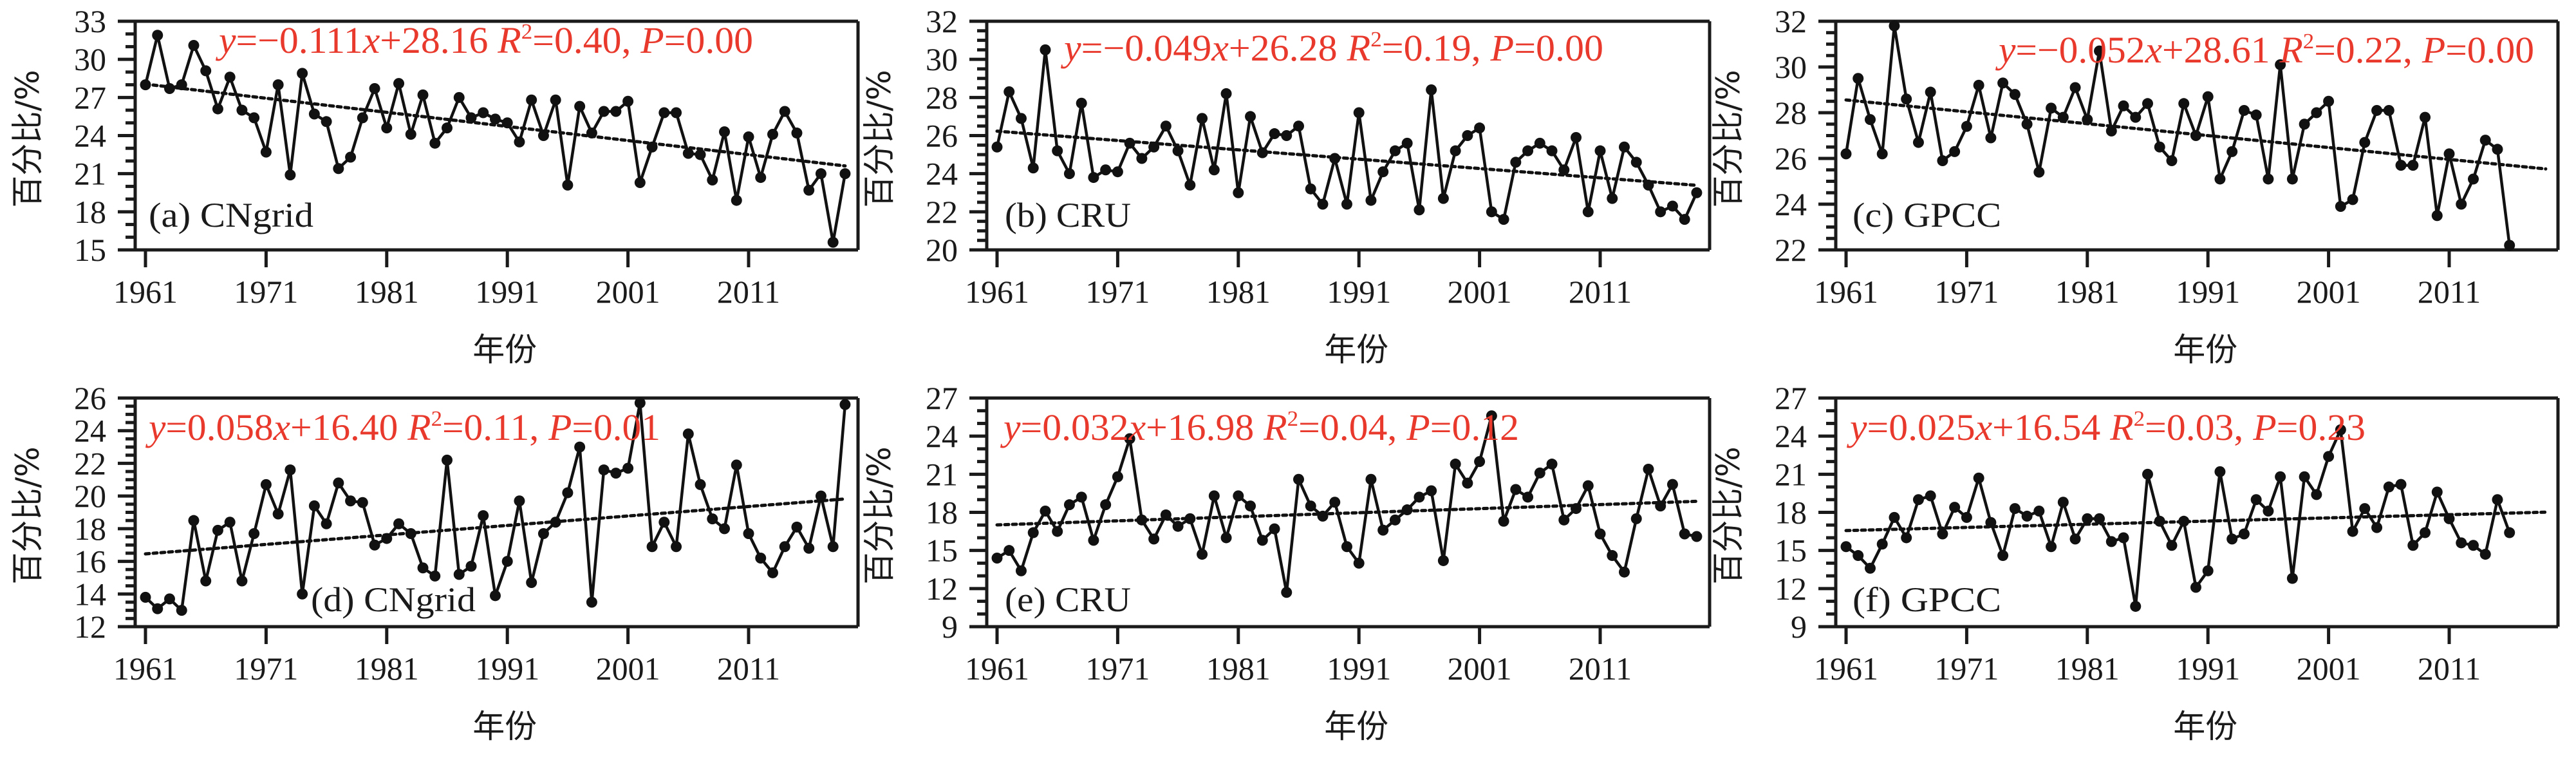 The width and height of the screenshot is (2576, 760). I want to click on stat-part: =0.03,, so click(2199, 427).